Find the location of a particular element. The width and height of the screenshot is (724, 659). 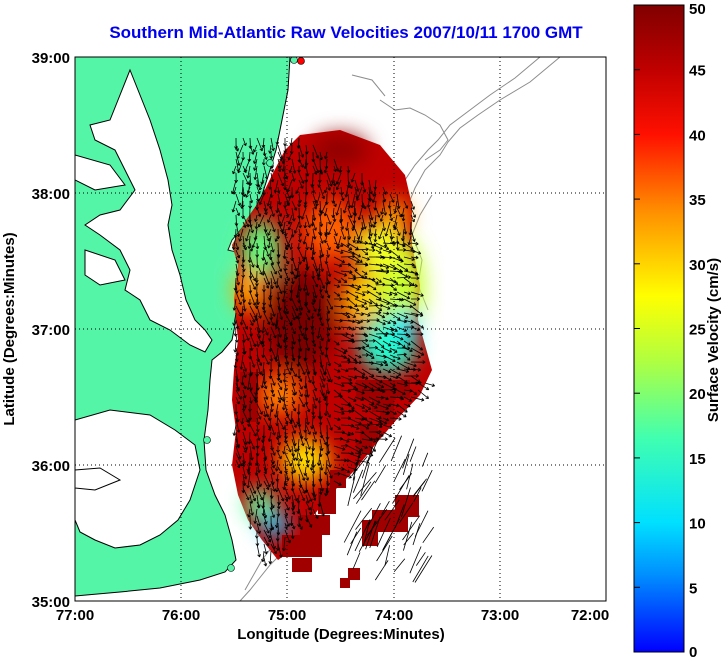

x-tick-label: 75:00 is located at coordinates (287, 615).